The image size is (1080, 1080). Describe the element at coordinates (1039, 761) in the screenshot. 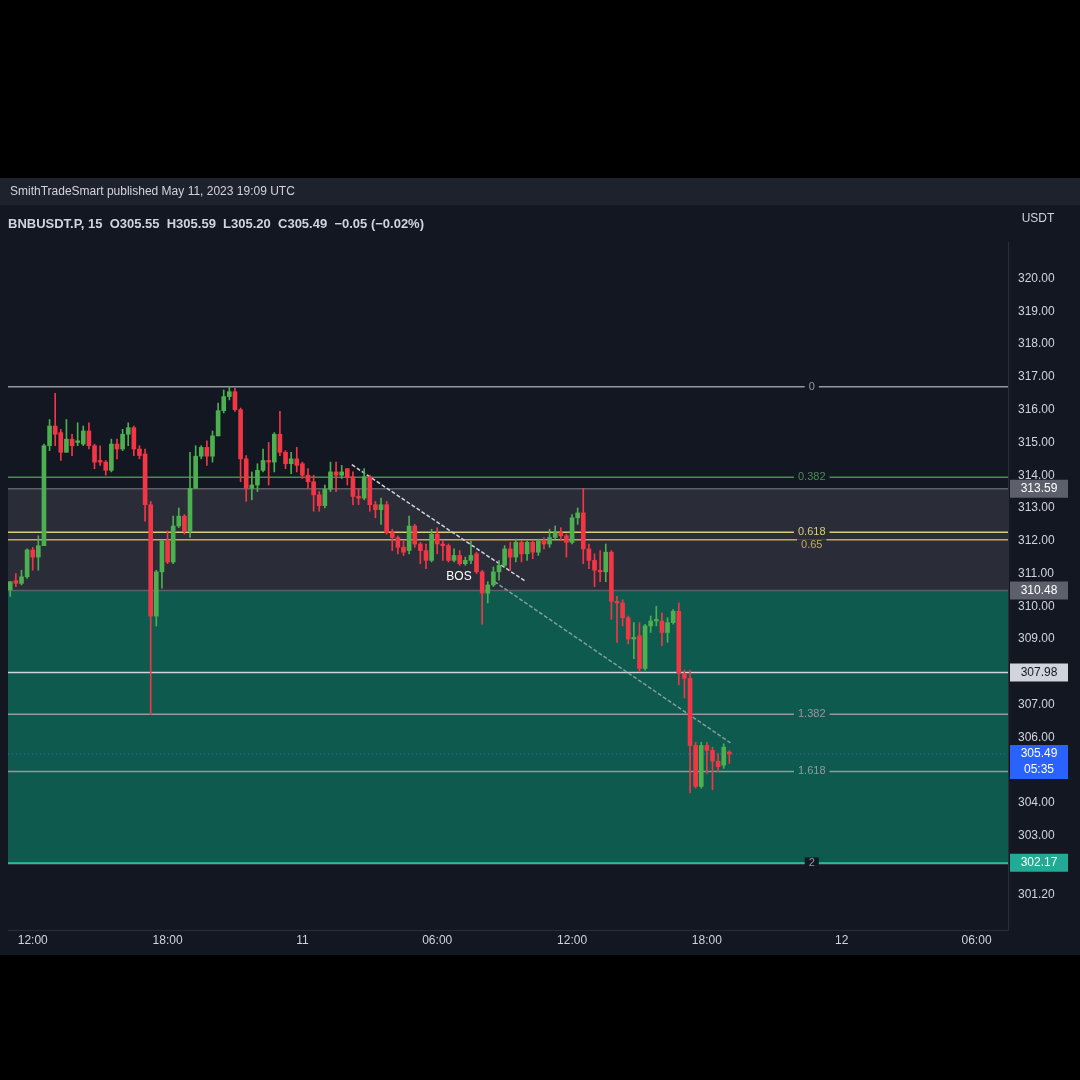

I see `ref-line-label: 305.49 05:35` at that location.